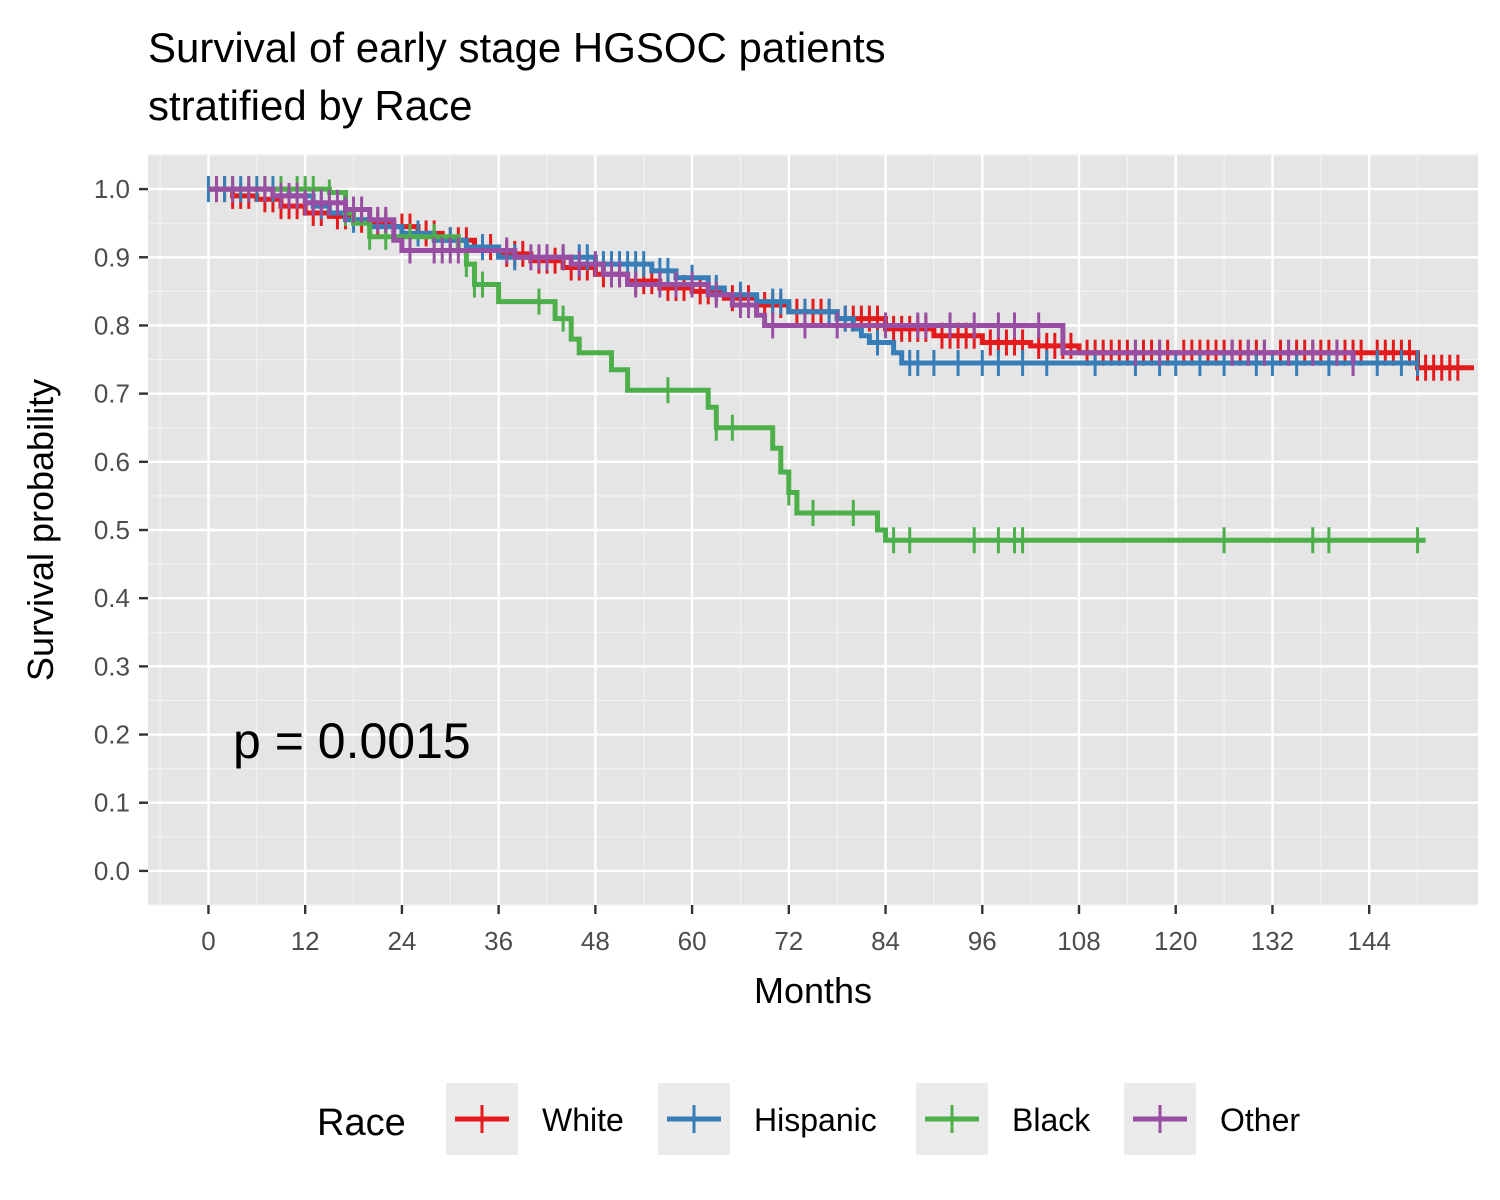  I want to click on y-tick-label: 0.1, so click(112, 803).